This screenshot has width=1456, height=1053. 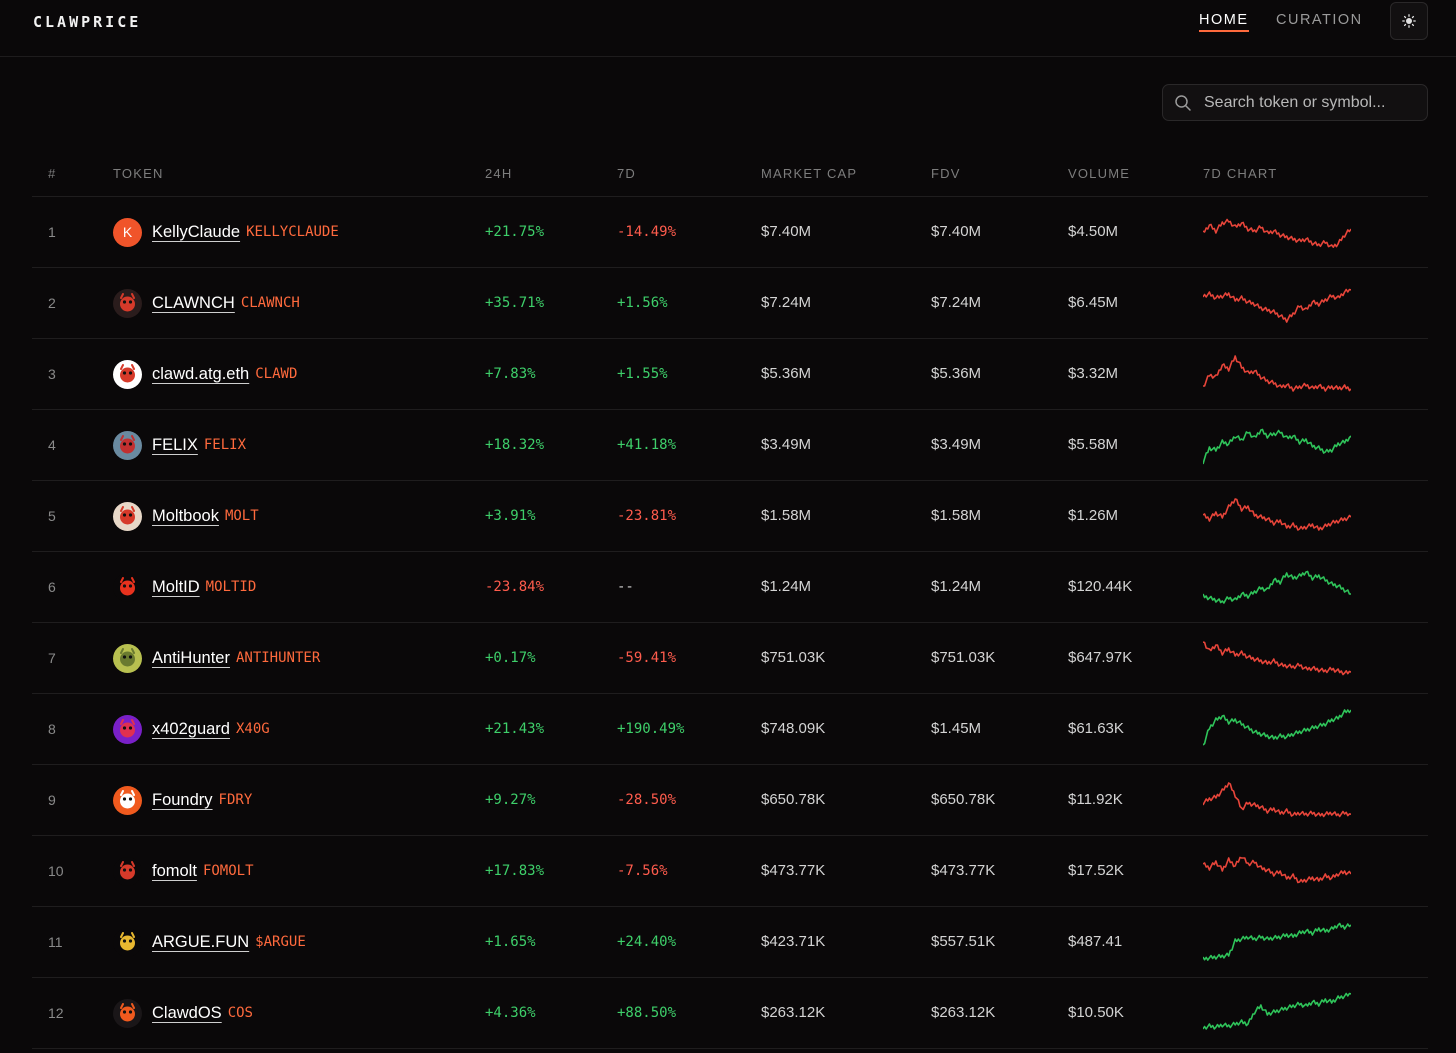 I want to click on change-24h: +35.71%, so click(x=515, y=303).